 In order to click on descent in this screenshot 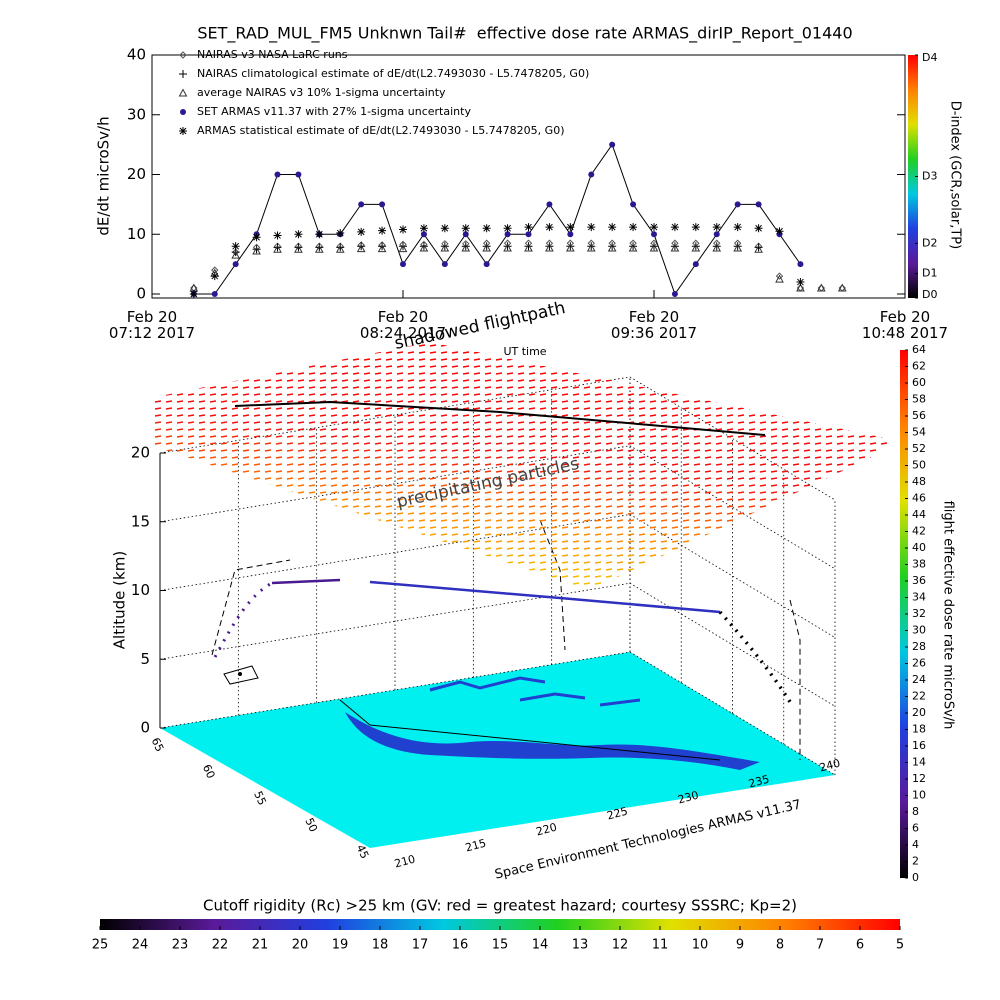, I will do `click(756, 658)`.